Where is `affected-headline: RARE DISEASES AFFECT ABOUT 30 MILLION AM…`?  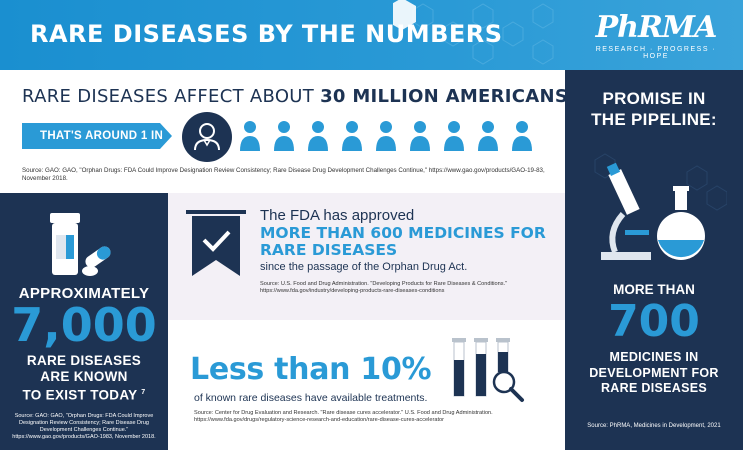
affected-headline: RARE DISEASES AFFECT ABOUT 30 MILLION AM… is located at coordinates (304, 96).